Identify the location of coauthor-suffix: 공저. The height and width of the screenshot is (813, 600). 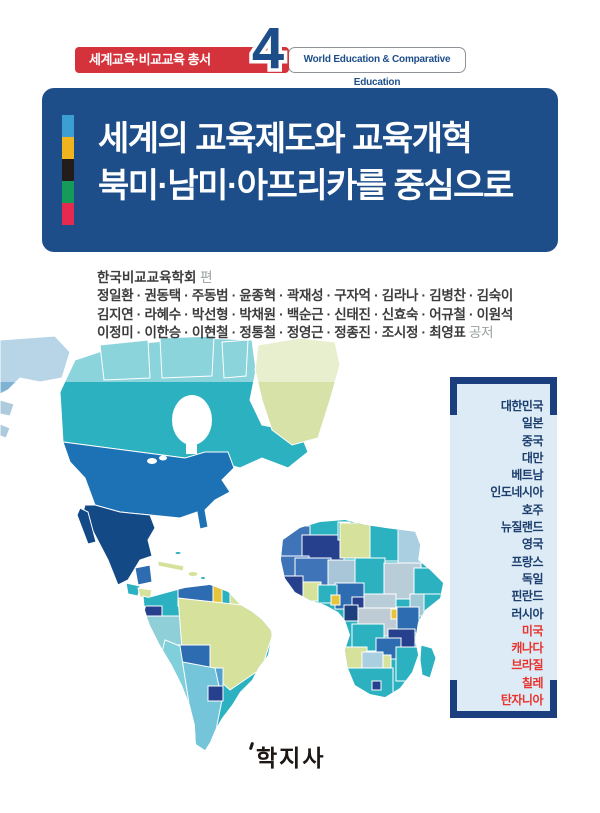
(479, 332).